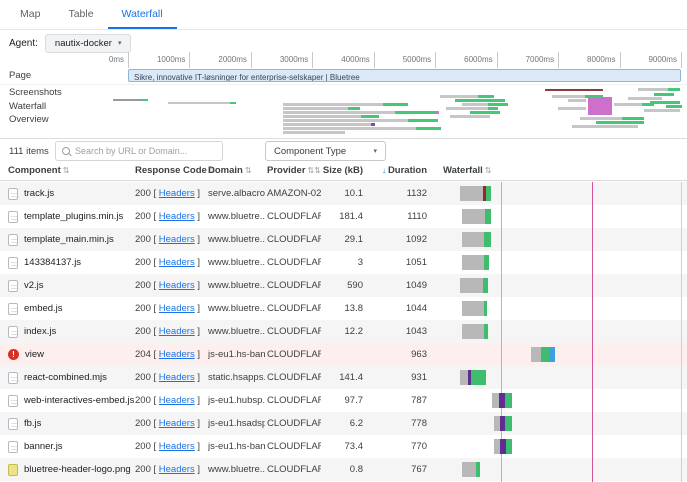  Describe the element at coordinates (145, 151) in the screenshot. I see `search-input` at that location.